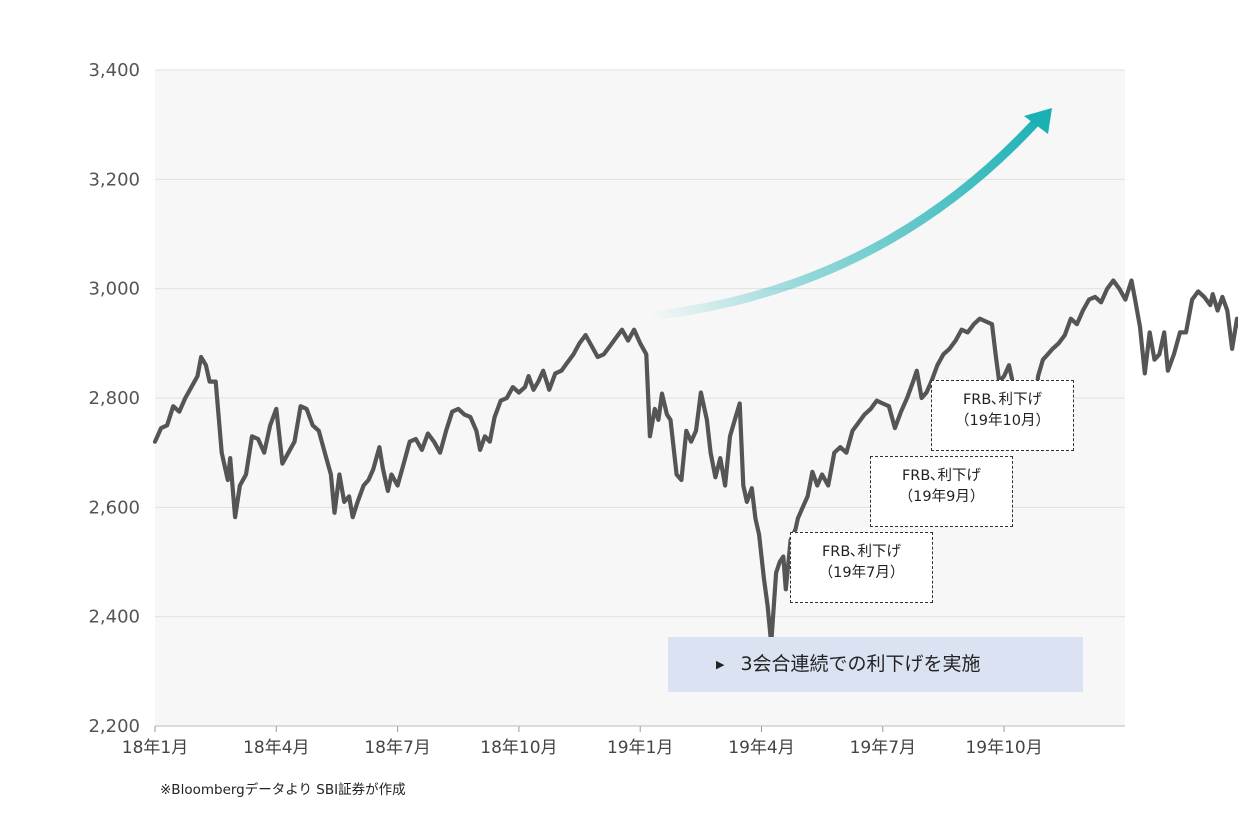  I want to click on y-tick-label: 2,200, so click(114, 726).